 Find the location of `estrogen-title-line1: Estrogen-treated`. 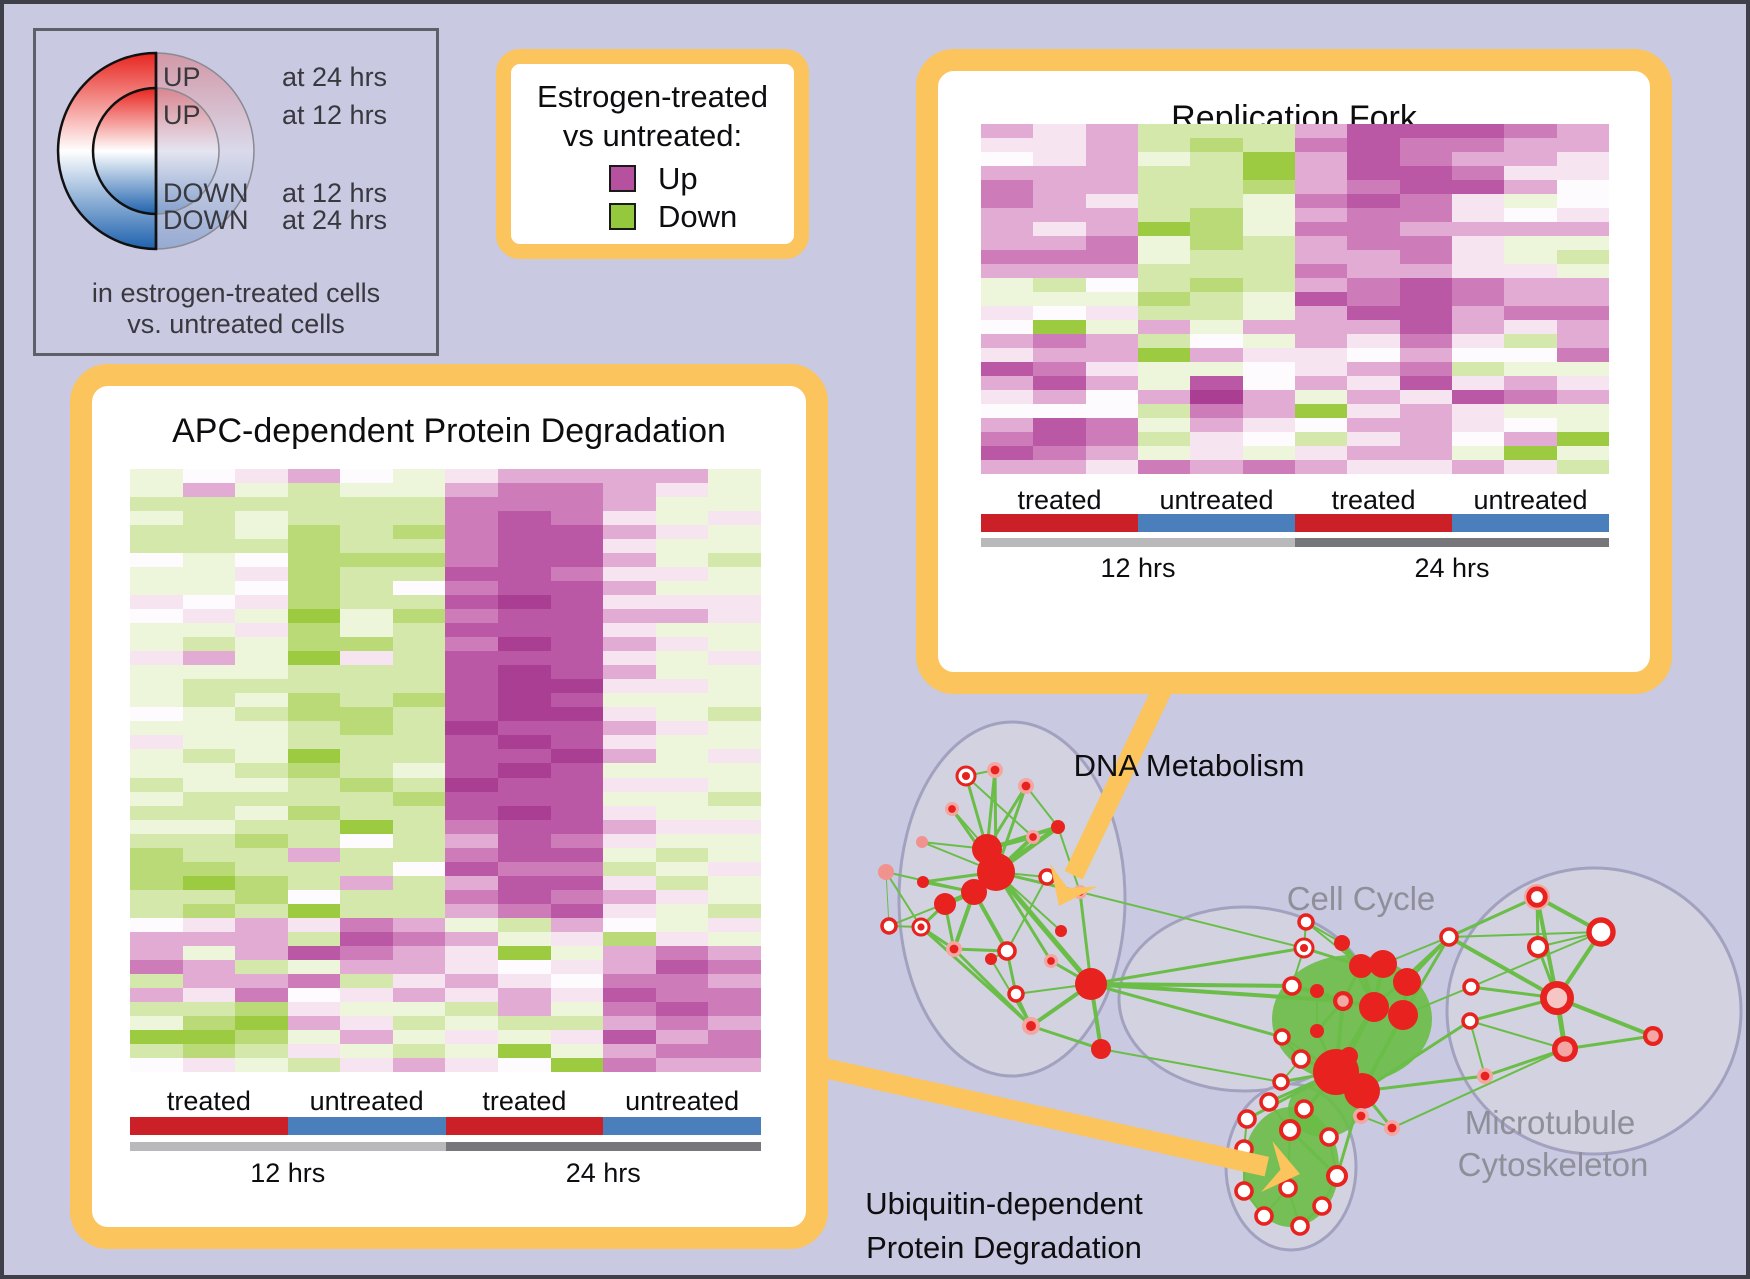

estrogen-title-line1: Estrogen-treated is located at coordinates (652, 96).